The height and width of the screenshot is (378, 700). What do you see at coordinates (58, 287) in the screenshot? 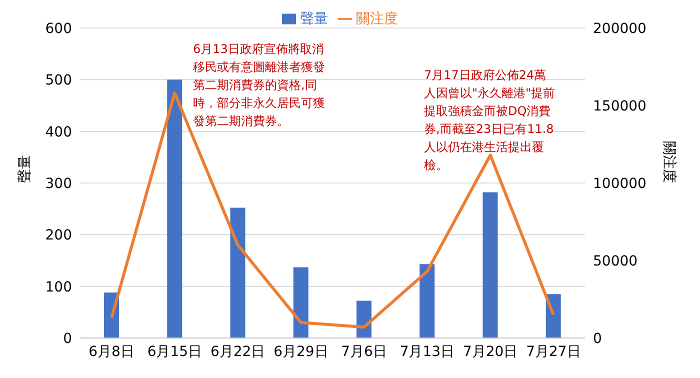
I see `y-tick-label: 100` at bounding box center [58, 287].